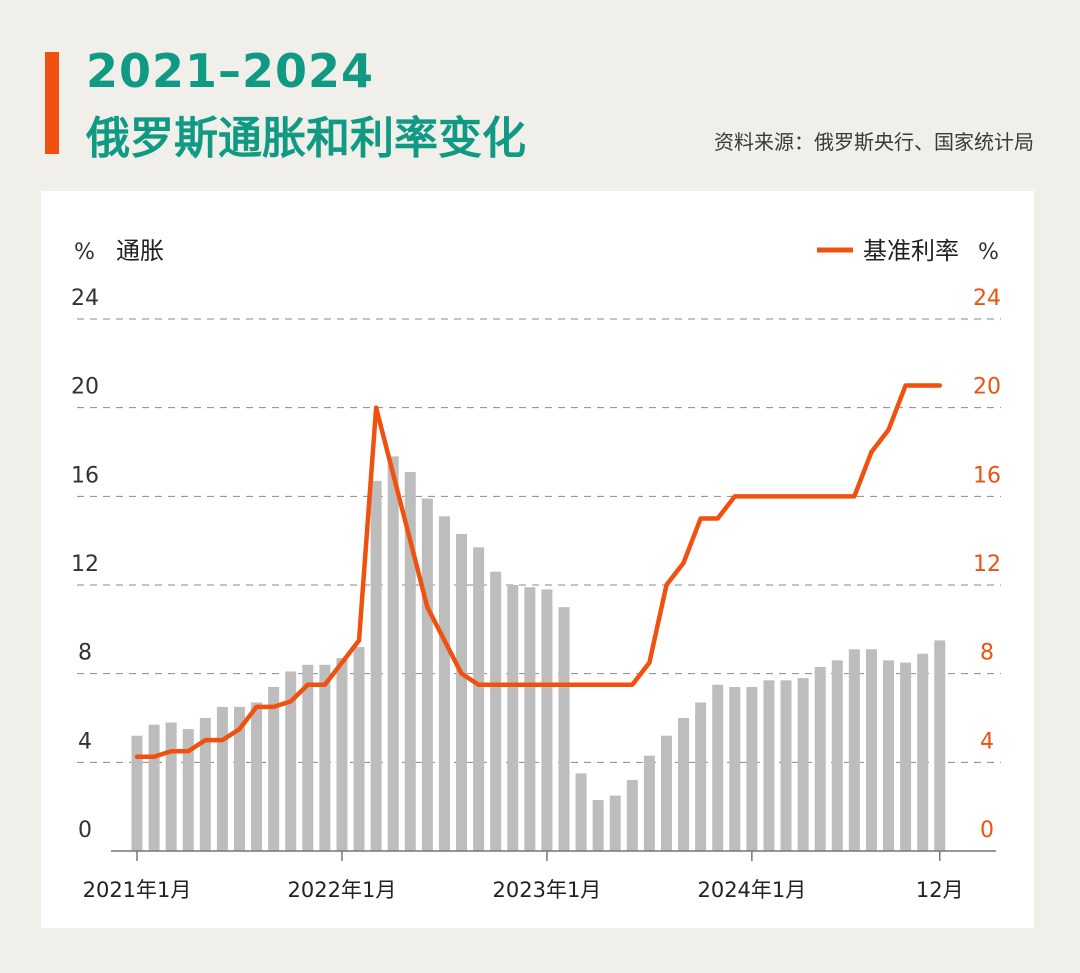 The height and width of the screenshot is (973, 1080). Describe the element at coordinates (751, 890) in the screenshot. I see `x-tick-label: 2024年1月` at that location.